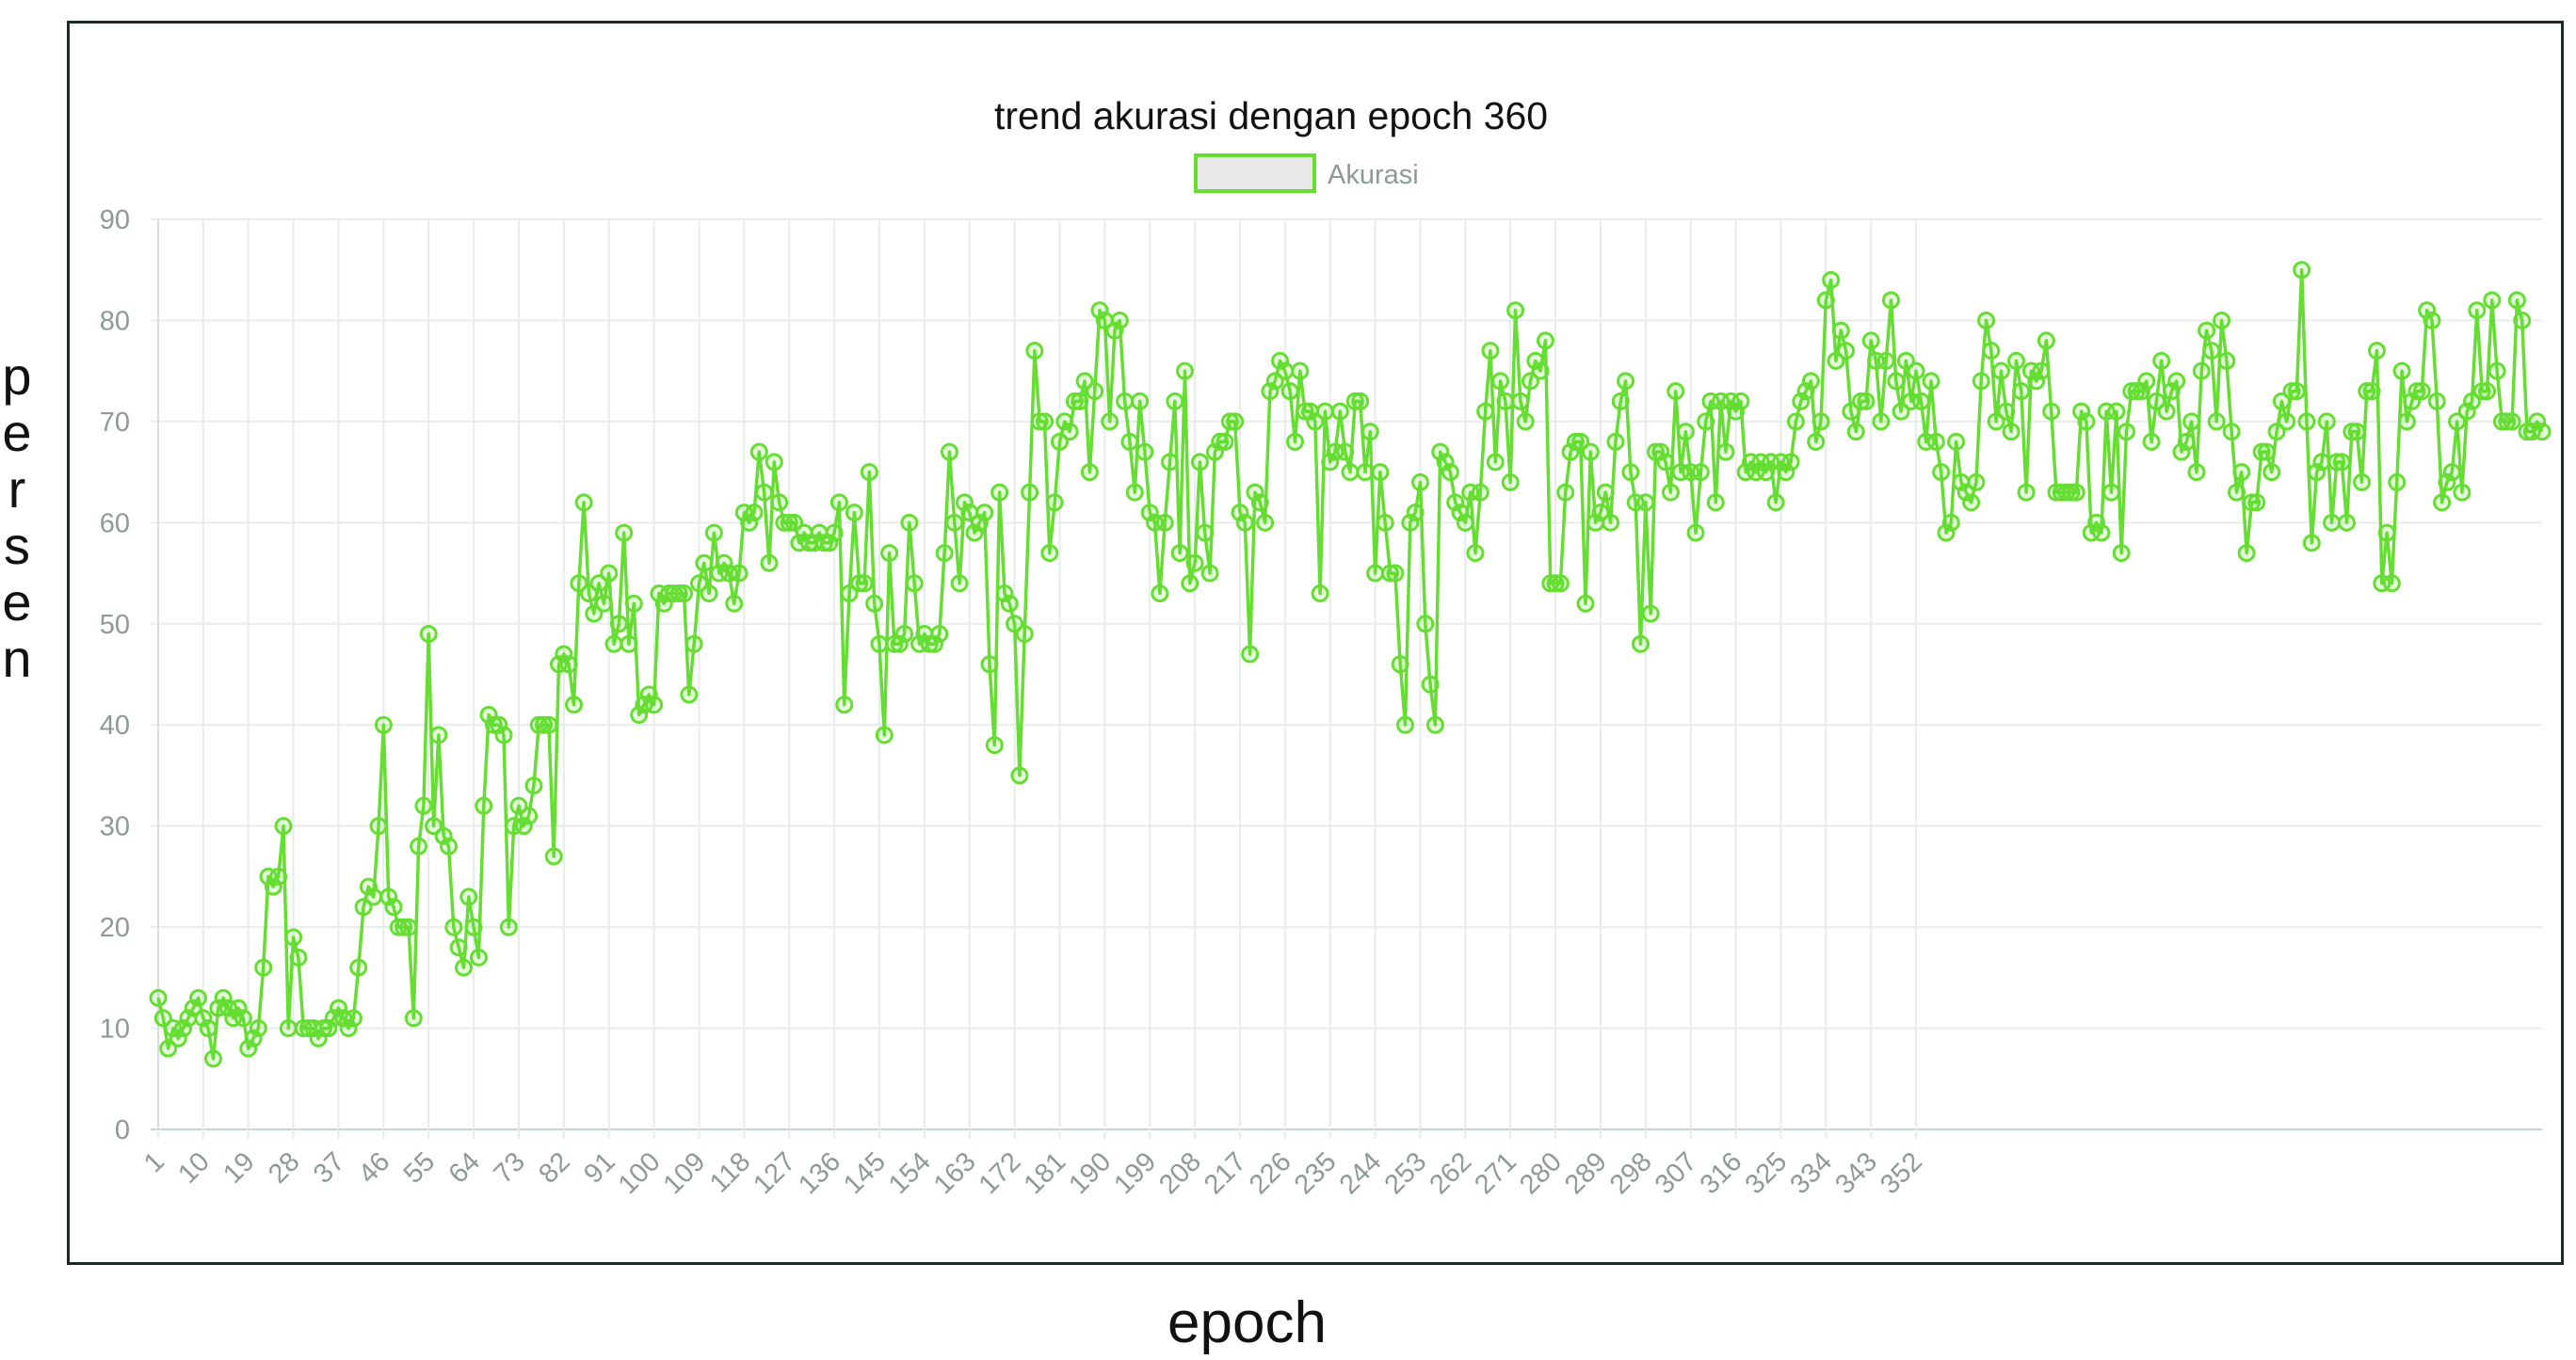  Describe the element at coordinates (1270, 1173) in the screenshot. I see `x-tick-label: 226` at that location.